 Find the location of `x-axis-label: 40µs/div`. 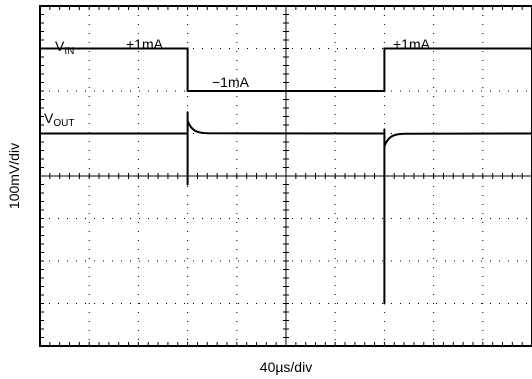

x-axis-label: 40µs/div is located at coordinates (286, 367).